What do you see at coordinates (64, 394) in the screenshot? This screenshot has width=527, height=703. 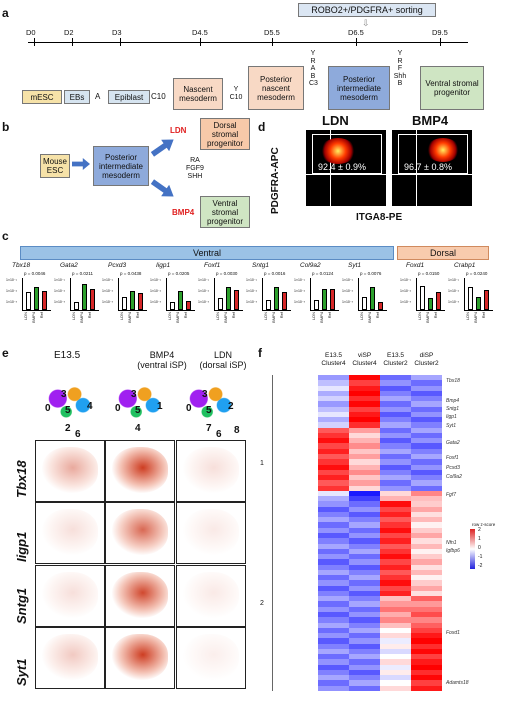 I see `cluster-label: 3` at bounding box center [64, 394].